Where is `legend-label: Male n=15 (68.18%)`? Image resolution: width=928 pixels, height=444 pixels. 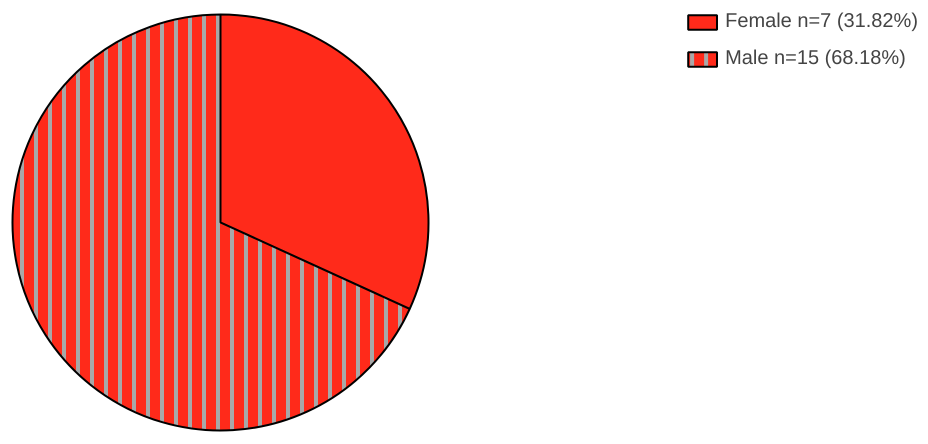
legend-label: Male n=15 (68.18%) is located at coordinates (815, 58).